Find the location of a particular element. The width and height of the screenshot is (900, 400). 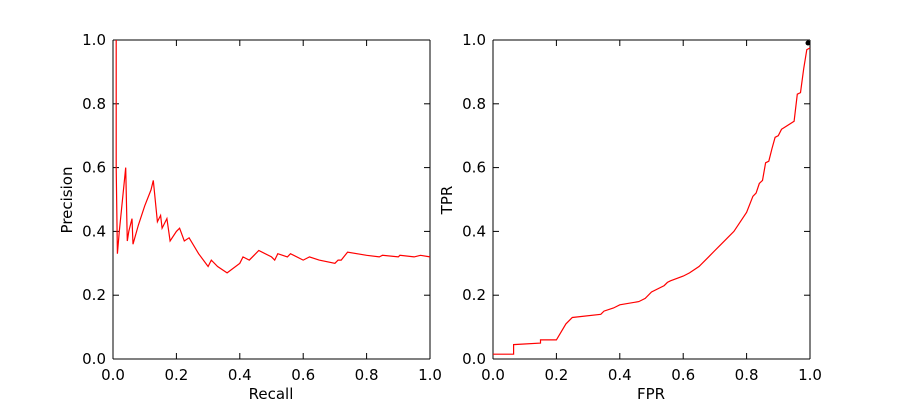

x-axis-label: FPR is located at coordinates (651, 392).